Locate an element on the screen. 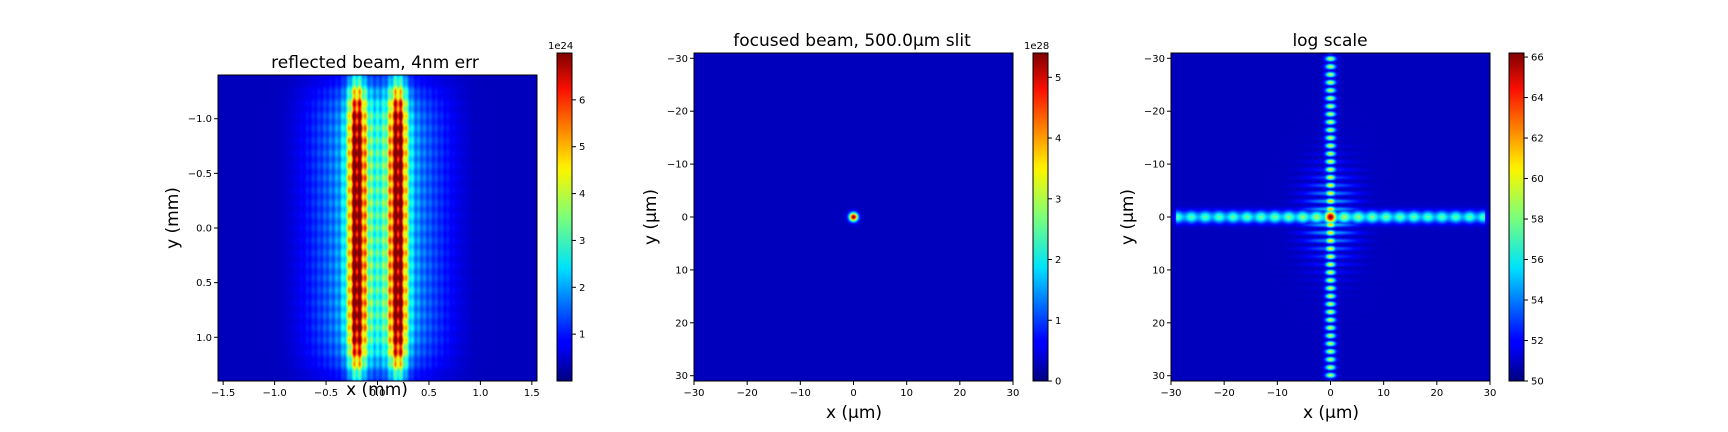 The height and width of the screenshot is (432, 1728). x-tick-label: 1.0 is located at coordinates (480, 393).